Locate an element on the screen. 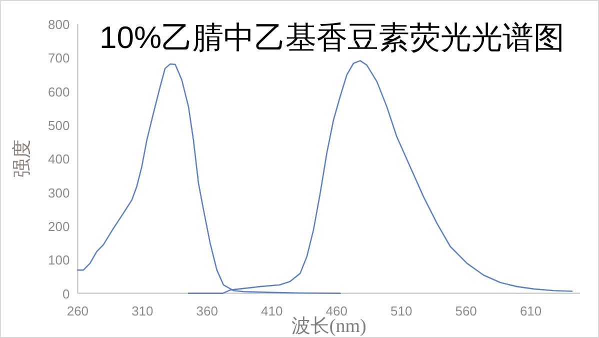  y-tick-label: 400 is located at coordinates (59, 159).